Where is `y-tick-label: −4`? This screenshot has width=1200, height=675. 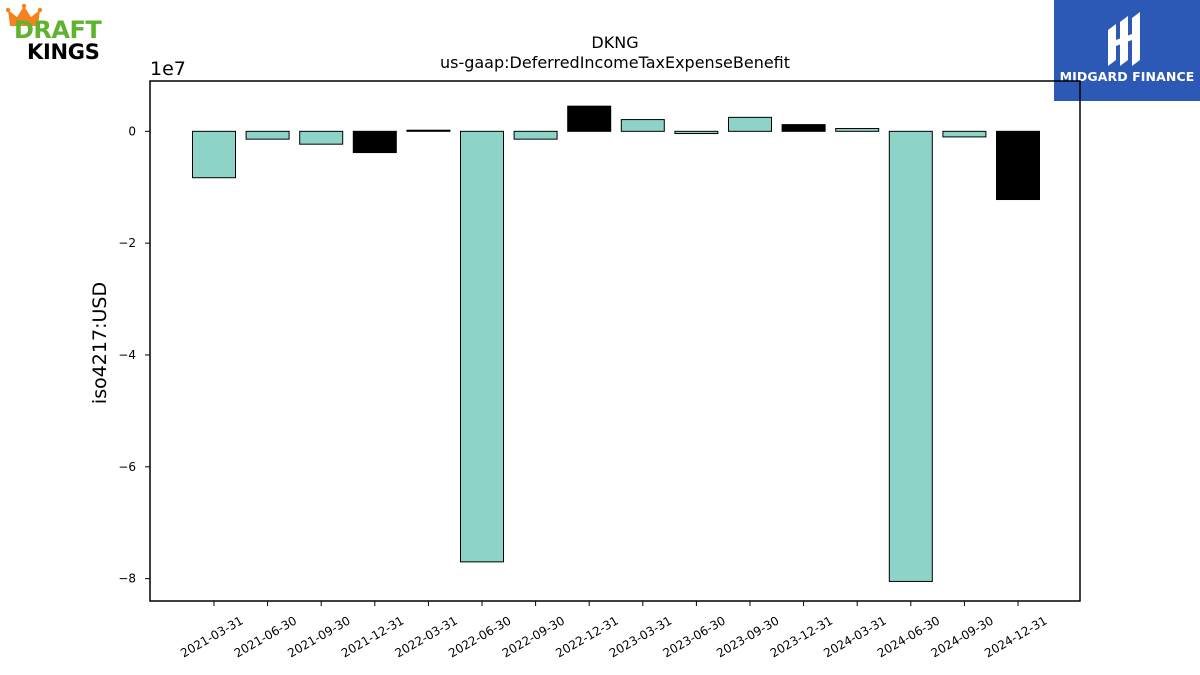 y-tick-label: −4 is located at coordinates (127, 355).